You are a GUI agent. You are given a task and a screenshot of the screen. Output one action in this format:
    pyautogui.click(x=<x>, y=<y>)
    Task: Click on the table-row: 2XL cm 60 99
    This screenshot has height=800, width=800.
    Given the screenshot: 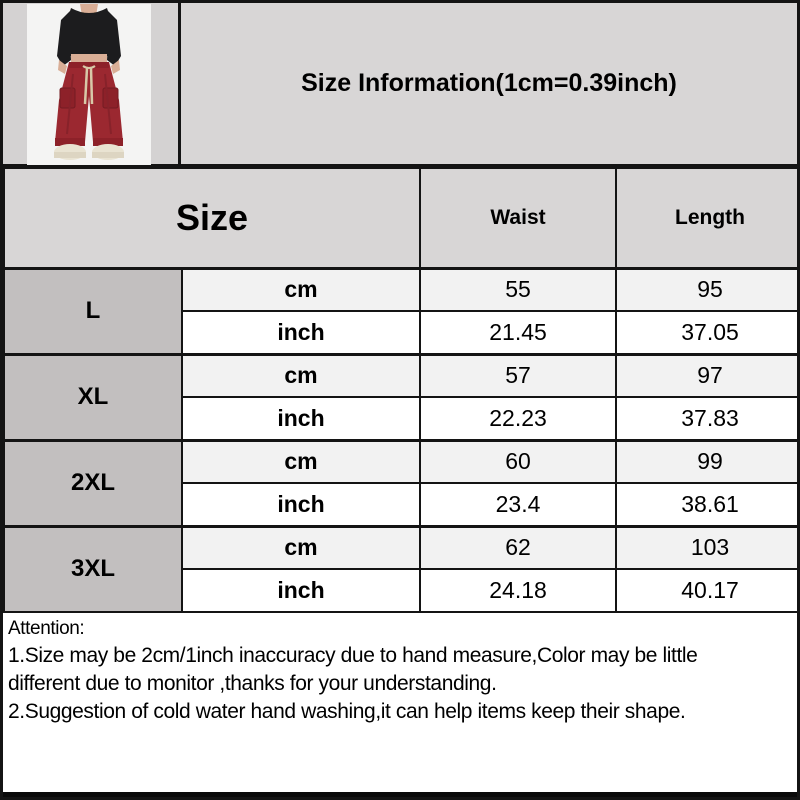 What is the action you would take?
    pyautogui.click(x=400, y=482)
    